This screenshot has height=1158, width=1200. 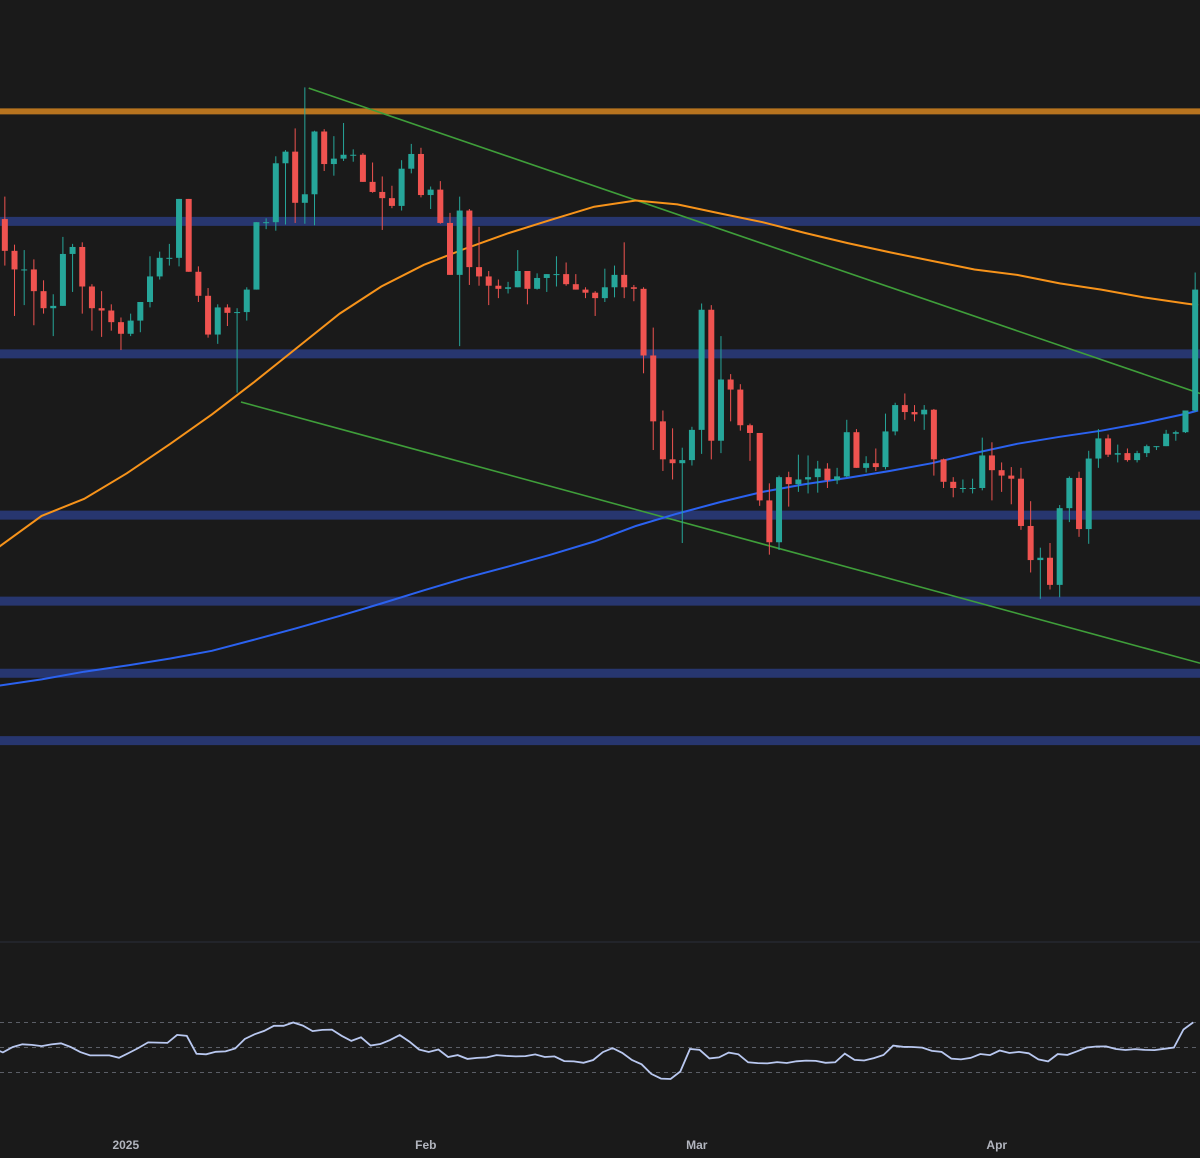 What do you see at coordinates (426, 1145) in the screenshot?
I see `time-axis-label: Feb` at bounding box center [426, 1145].